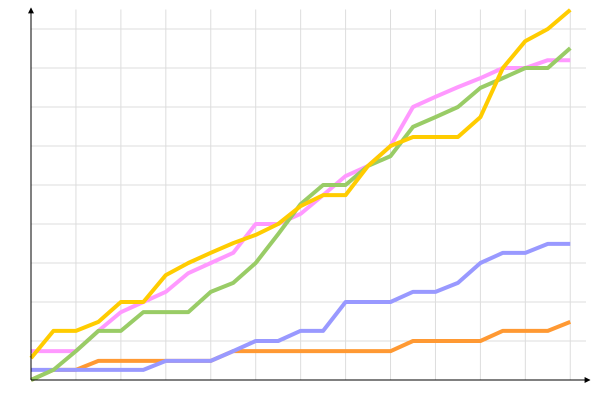 The width and height of the screenshot is (600, 400). What do you see at coordinates (301, 351) in the screenshot?
I see `series-line` at bounding box center [301, 351].